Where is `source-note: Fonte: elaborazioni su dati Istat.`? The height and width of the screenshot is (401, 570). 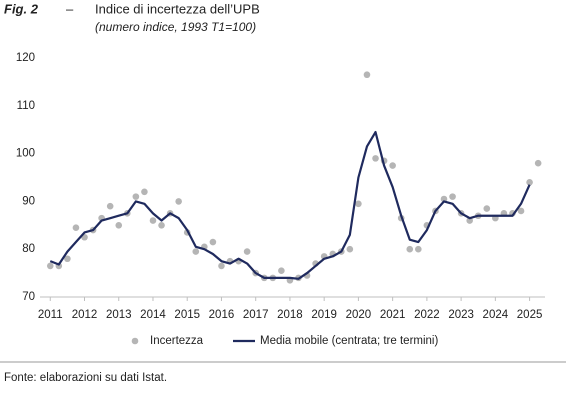
source-note: Fonte: elaborazioni su dati Istat. is located at coordinates (85, 378).